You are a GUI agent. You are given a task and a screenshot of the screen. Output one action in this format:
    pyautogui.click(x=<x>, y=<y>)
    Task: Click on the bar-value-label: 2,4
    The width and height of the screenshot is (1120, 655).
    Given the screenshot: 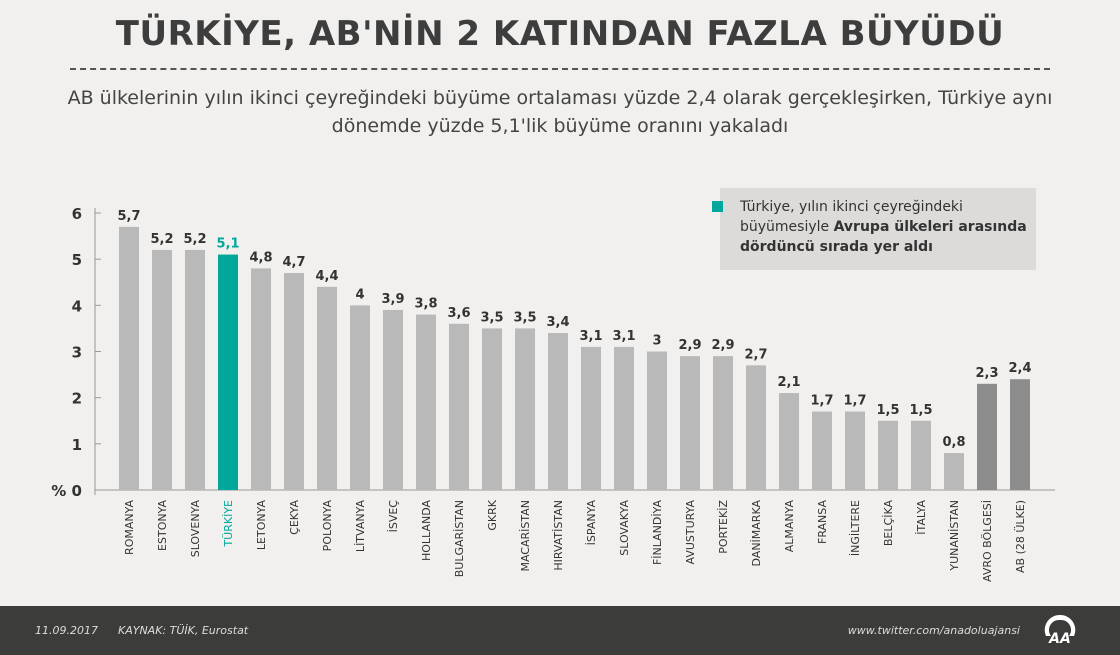 What is the action you would take?
    pyautogui.click(x=1019, y=368)
    